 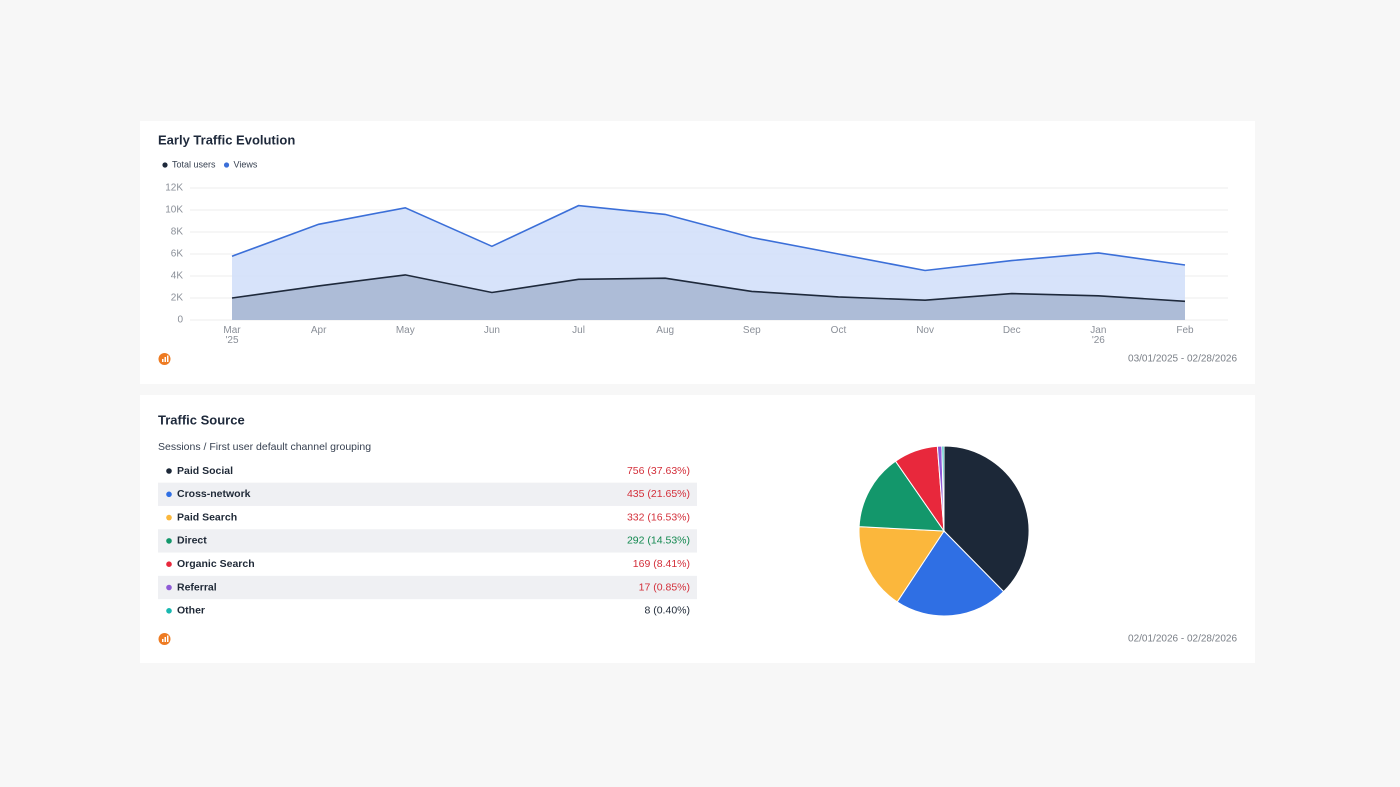 What do you see at coordinates (658, 471) in the screenshot?
I see `row-value: 756 (37.63%)` at bounding box center [658, 471].